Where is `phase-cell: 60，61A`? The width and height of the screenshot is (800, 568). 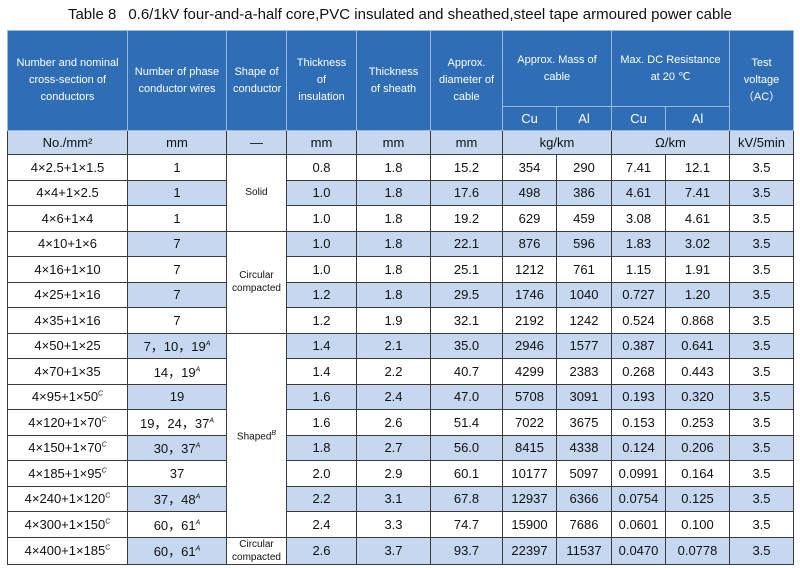 phase-cell: 60，61A is located at coordinates (177, 550).